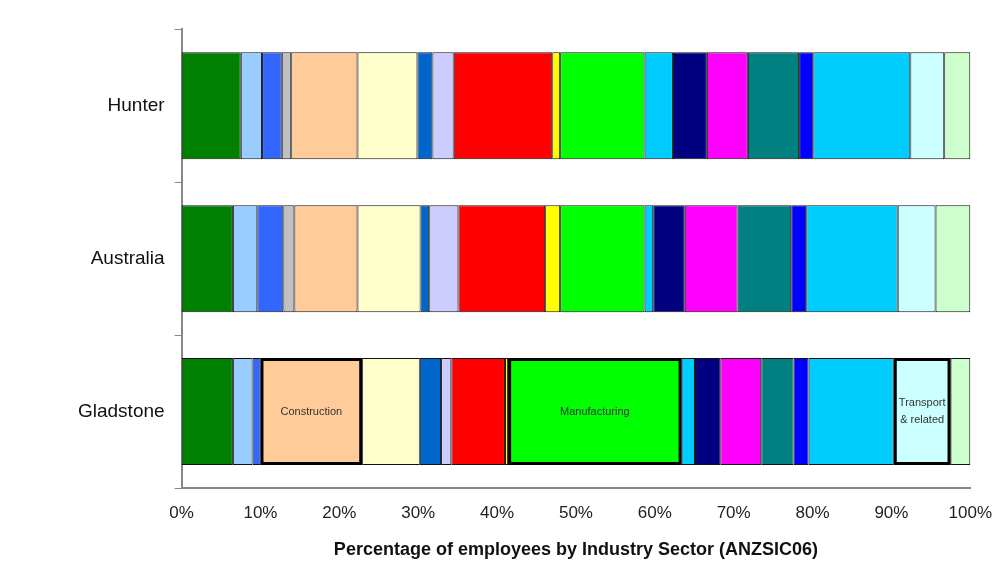 The image size is (1008, 577). What do you see at coordinates (595, 410) in the screenshot?
I see `series-label: Manufacturing` at bounding box center [595, 410].